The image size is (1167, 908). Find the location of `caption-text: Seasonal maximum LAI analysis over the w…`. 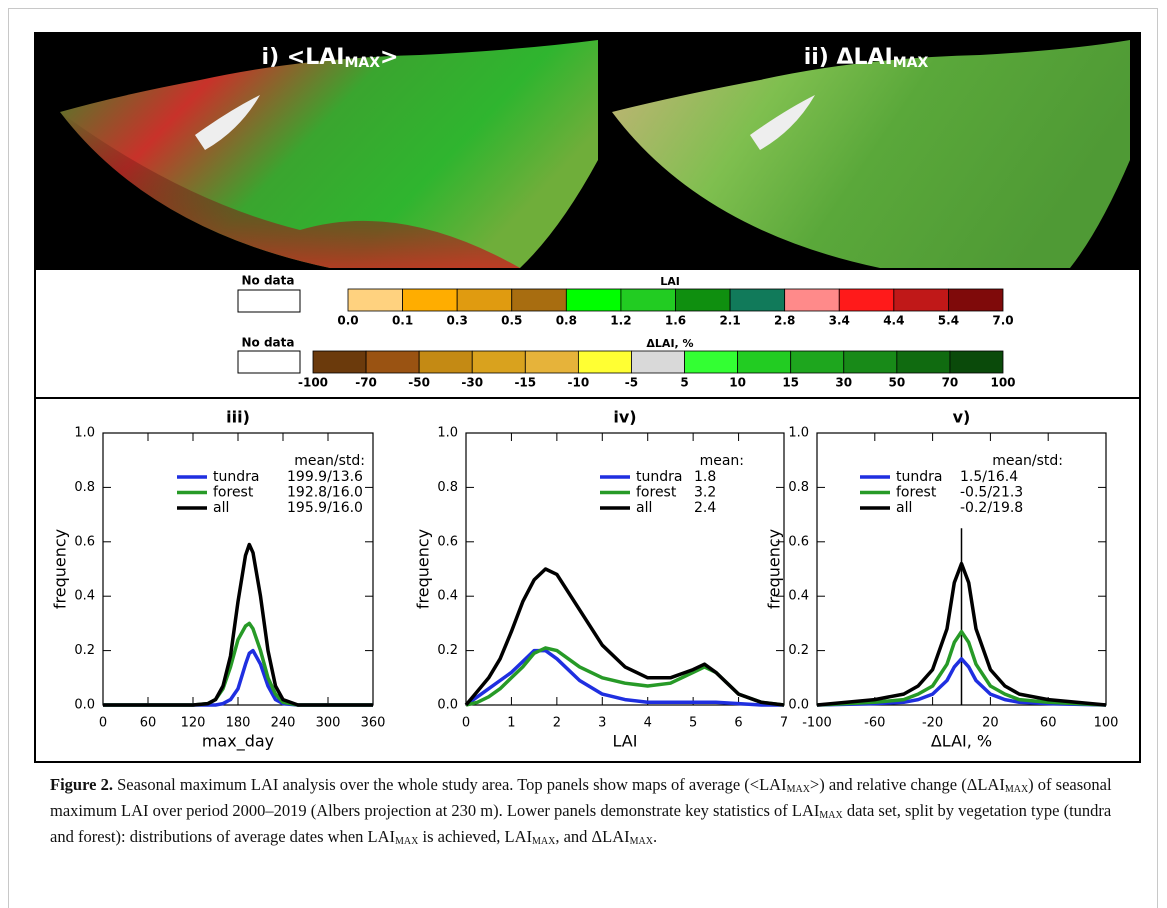

caption-text: Seasonal maximum LAI analysis over the w… is located at coordinates (449, 784).